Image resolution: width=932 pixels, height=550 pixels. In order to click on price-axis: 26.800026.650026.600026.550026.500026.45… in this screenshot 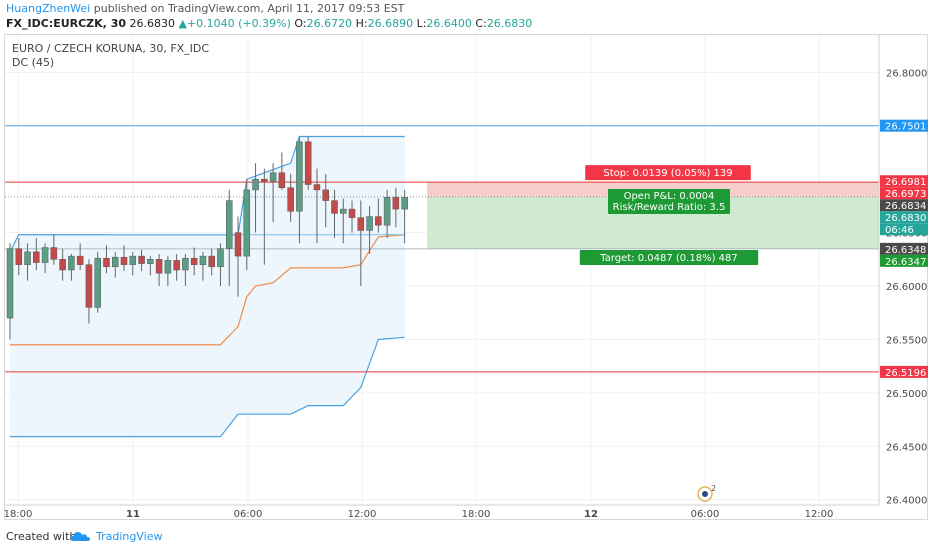, I will do `click(903, 271)`.